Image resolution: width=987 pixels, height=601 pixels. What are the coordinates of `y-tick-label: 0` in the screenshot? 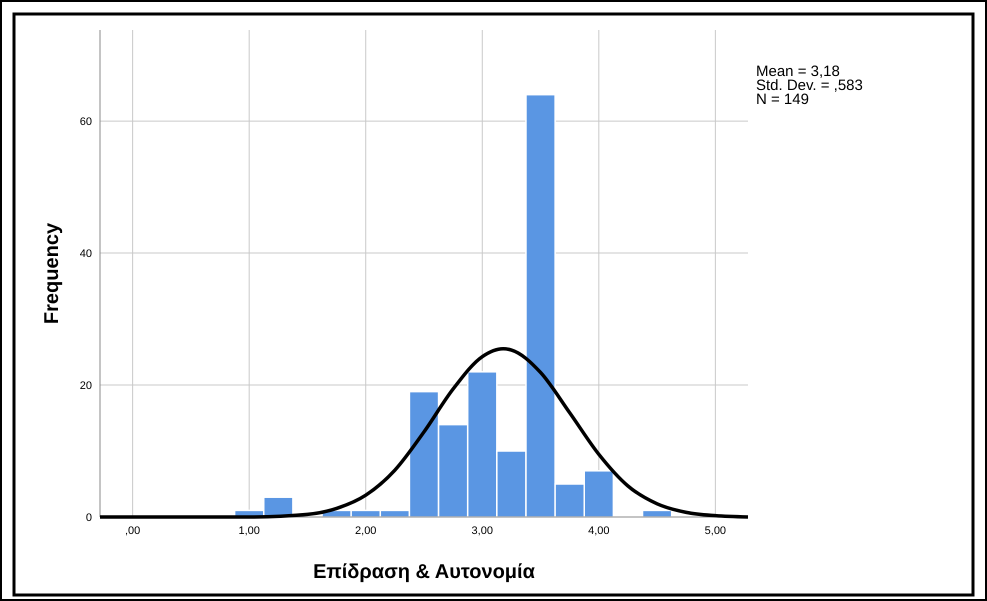 It's located at (89, 518).